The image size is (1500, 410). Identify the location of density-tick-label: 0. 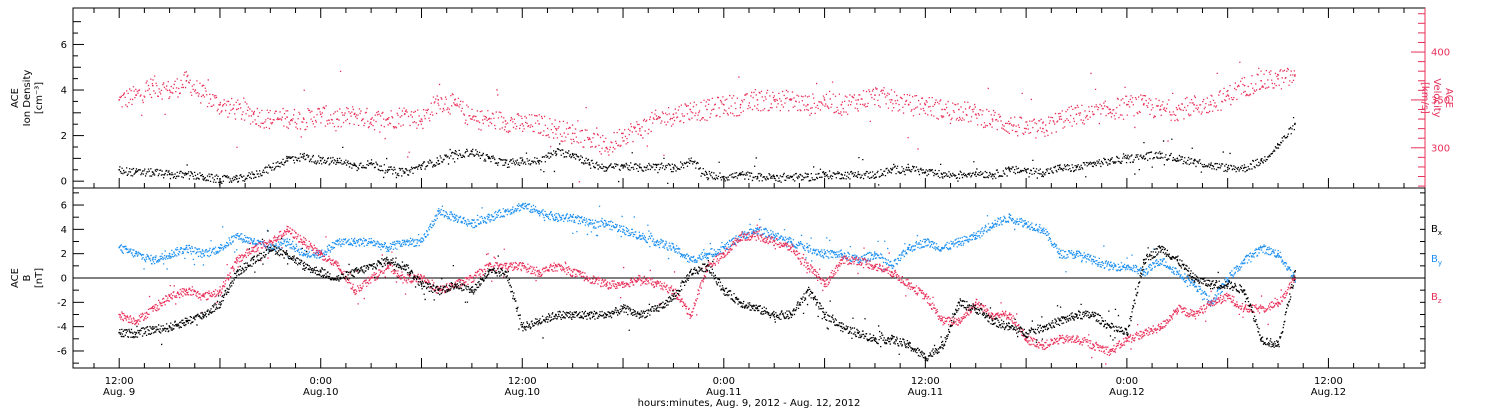
(64, 182).